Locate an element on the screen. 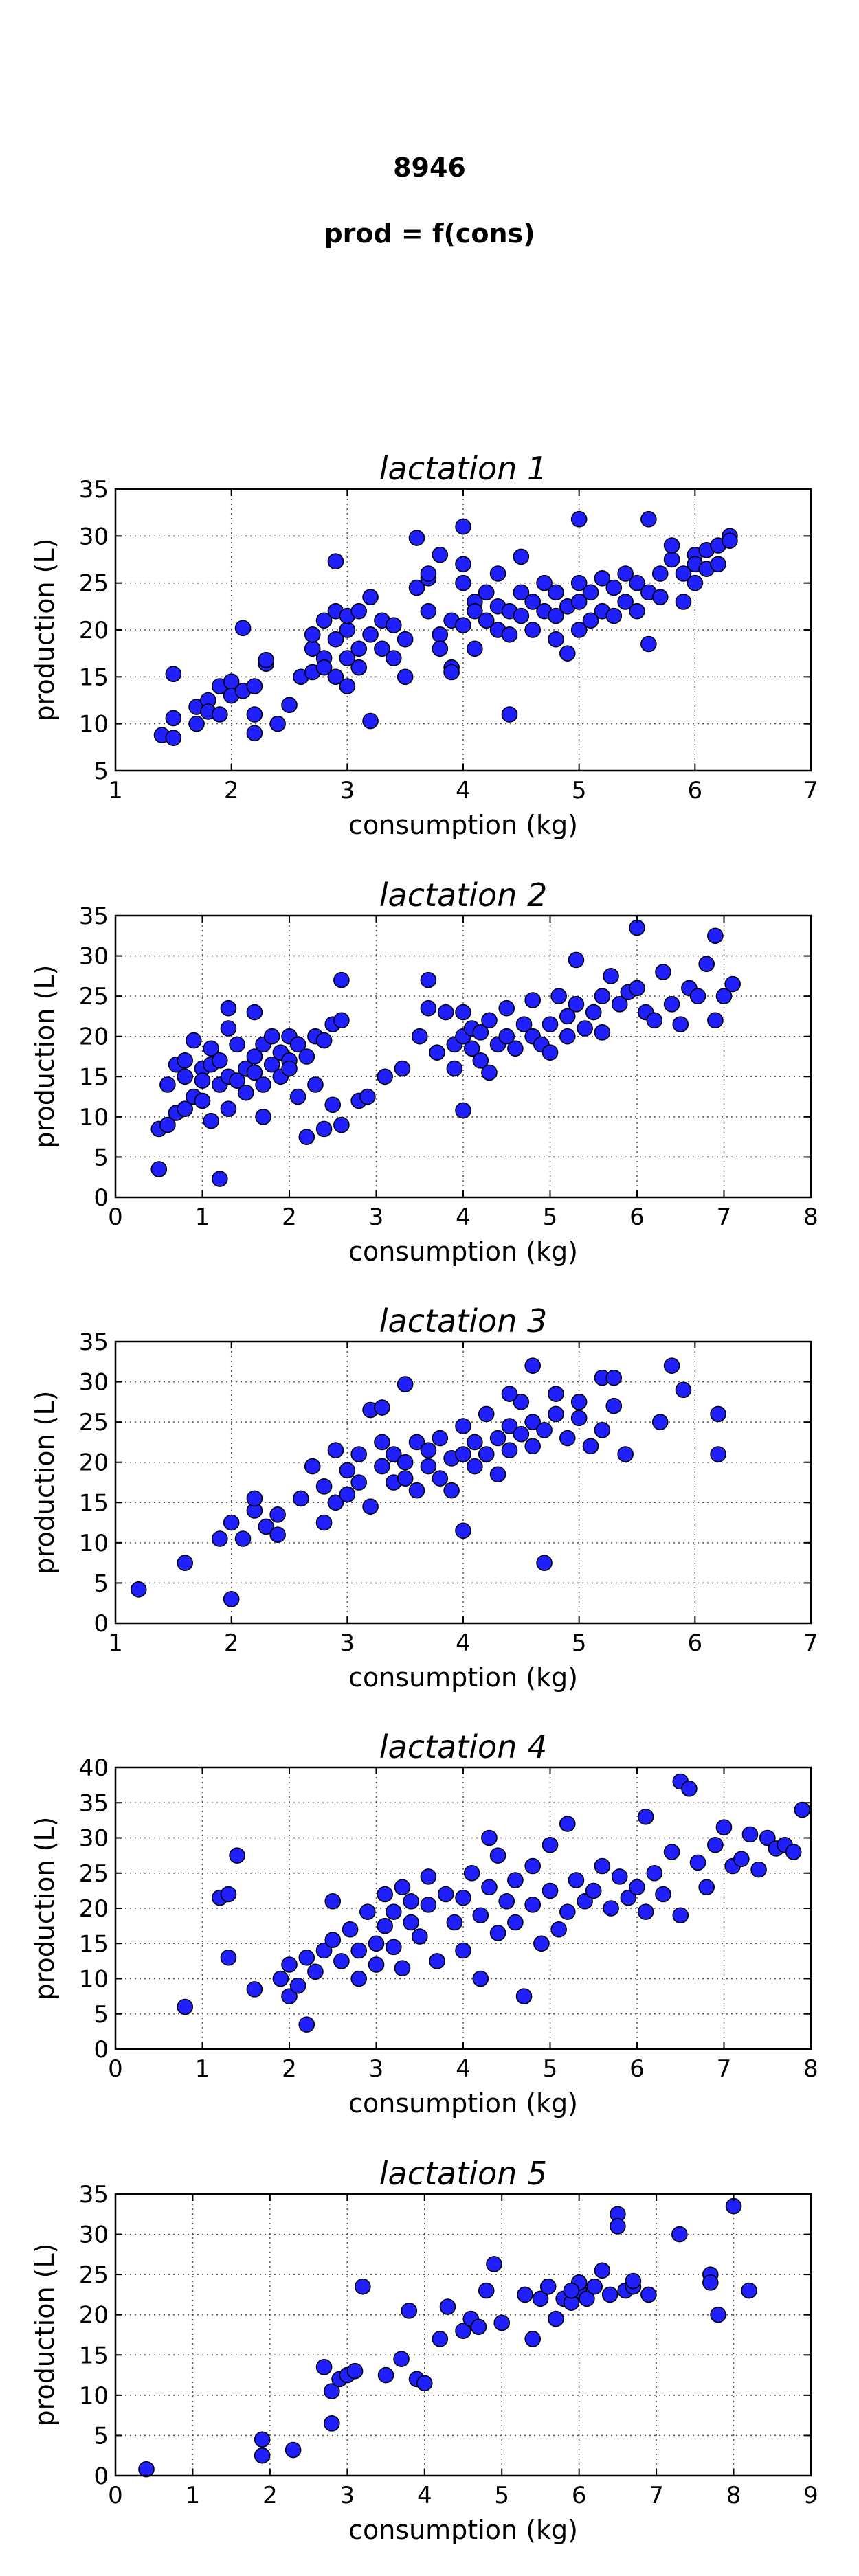  subplot-title: lactation 1 is located at coordinates (463, 468).